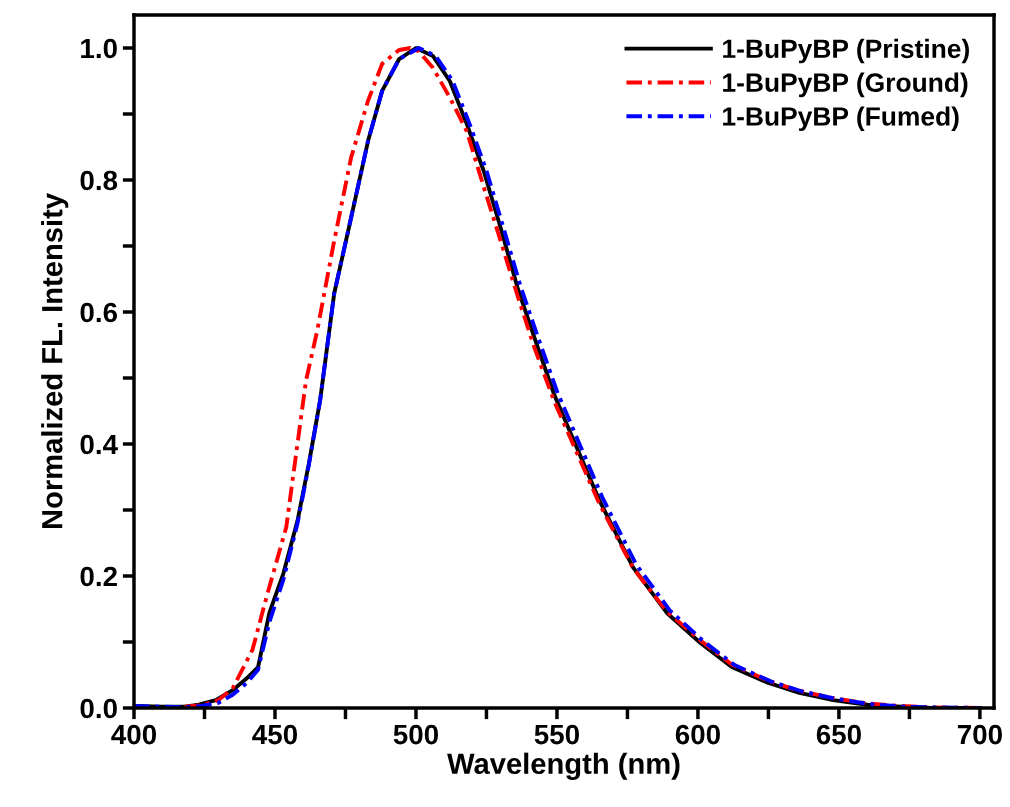  I want to click on y-tick-label: 1.0, so click(99, 48).